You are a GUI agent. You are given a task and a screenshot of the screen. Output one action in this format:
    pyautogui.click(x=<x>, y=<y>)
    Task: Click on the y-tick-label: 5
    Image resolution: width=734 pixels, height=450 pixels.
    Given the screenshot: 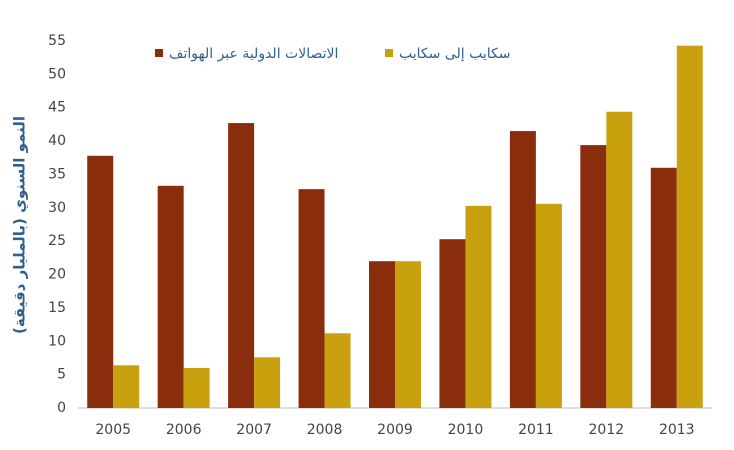 What is the action you would take?
    pyautogui.click(x=61, y=375)
    